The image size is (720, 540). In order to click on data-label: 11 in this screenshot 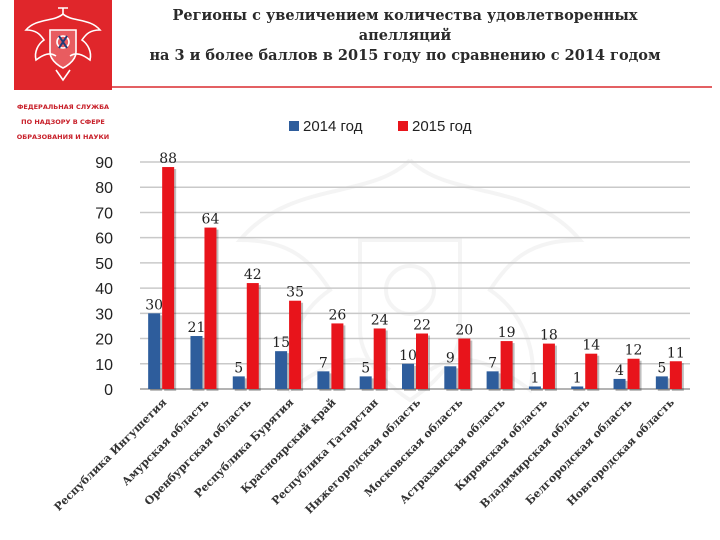, I will do `click(676, 353)`.